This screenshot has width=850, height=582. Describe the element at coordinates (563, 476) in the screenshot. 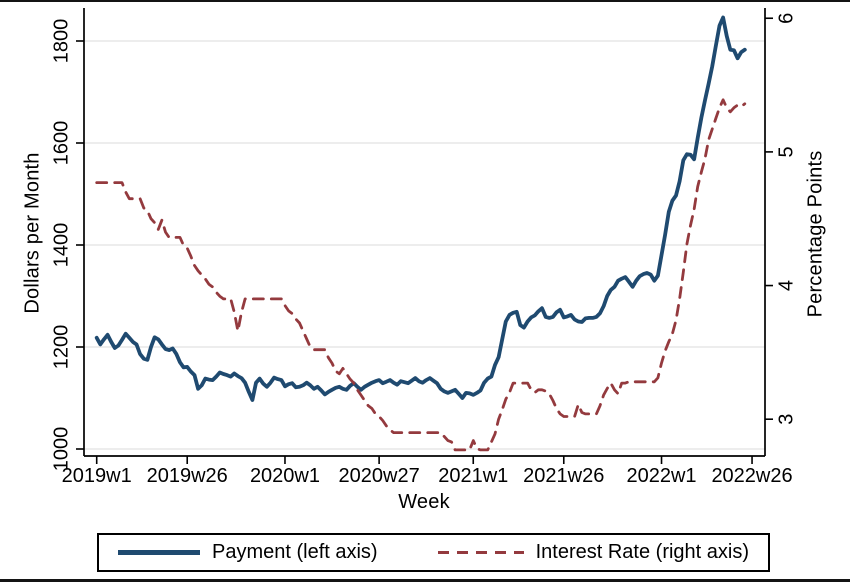

I see `x-tick-label: 2021w26` at that location.